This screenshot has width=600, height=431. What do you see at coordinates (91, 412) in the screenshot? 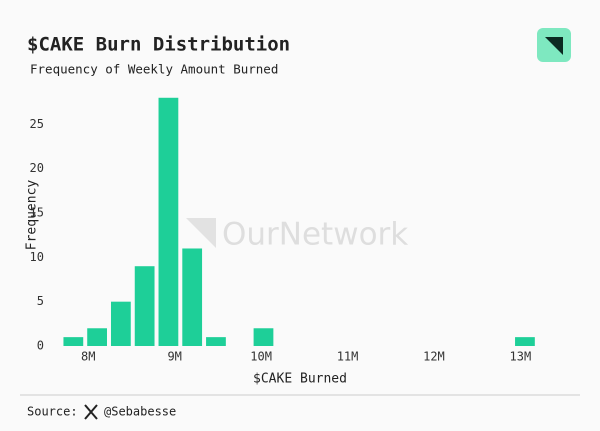
I see `x-logo` at bounding box center [91, 412].